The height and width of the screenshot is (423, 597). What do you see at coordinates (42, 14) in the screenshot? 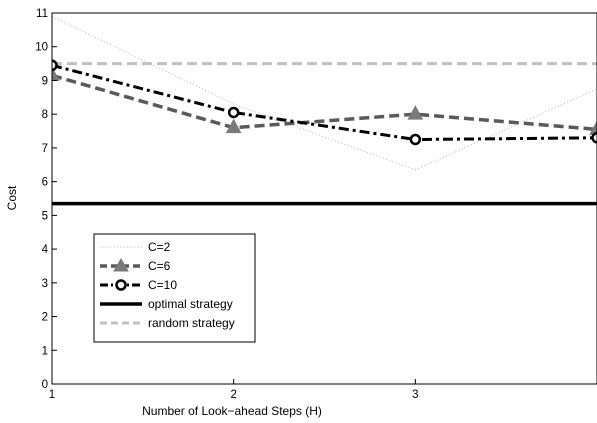
I see `y-tick-label: 11` at bounding box center [42, 14].